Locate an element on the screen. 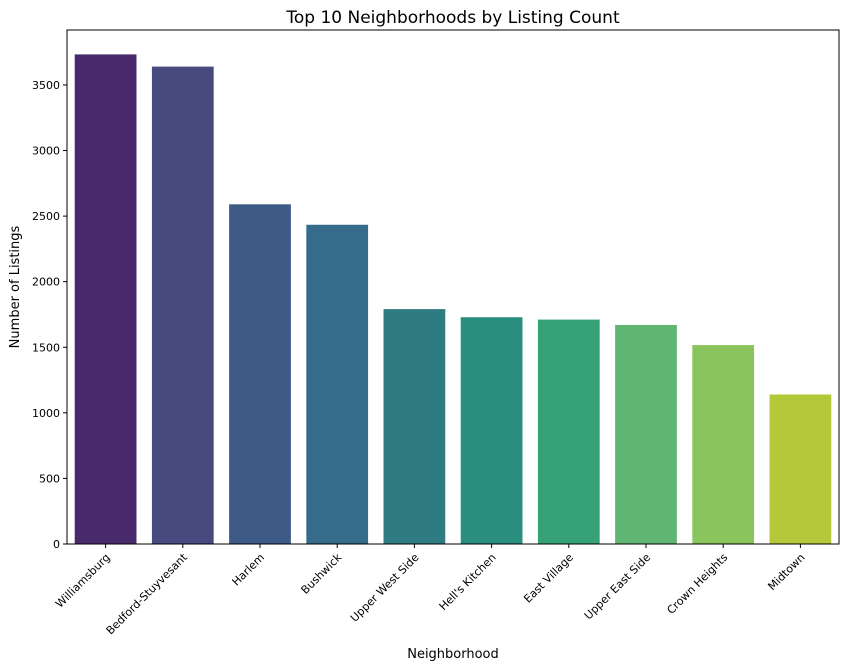 The width and height of the screenshot is (849, 664). bar-east-village is located at coordinates (568, 431).